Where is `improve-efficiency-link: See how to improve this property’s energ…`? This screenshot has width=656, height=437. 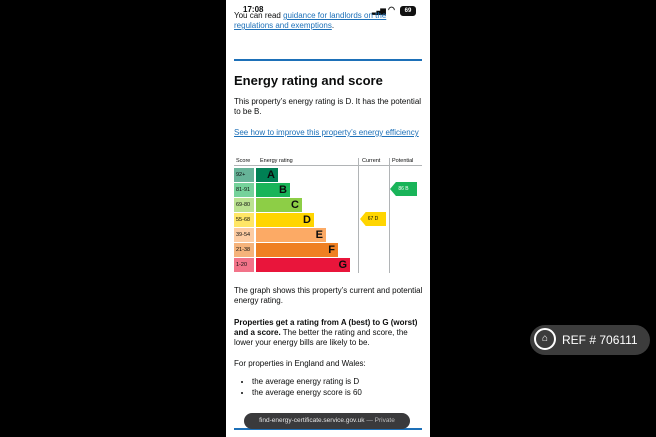 improve-efficiency-link: See how to improve this property’s energ… is located at coordinates (326, 132).